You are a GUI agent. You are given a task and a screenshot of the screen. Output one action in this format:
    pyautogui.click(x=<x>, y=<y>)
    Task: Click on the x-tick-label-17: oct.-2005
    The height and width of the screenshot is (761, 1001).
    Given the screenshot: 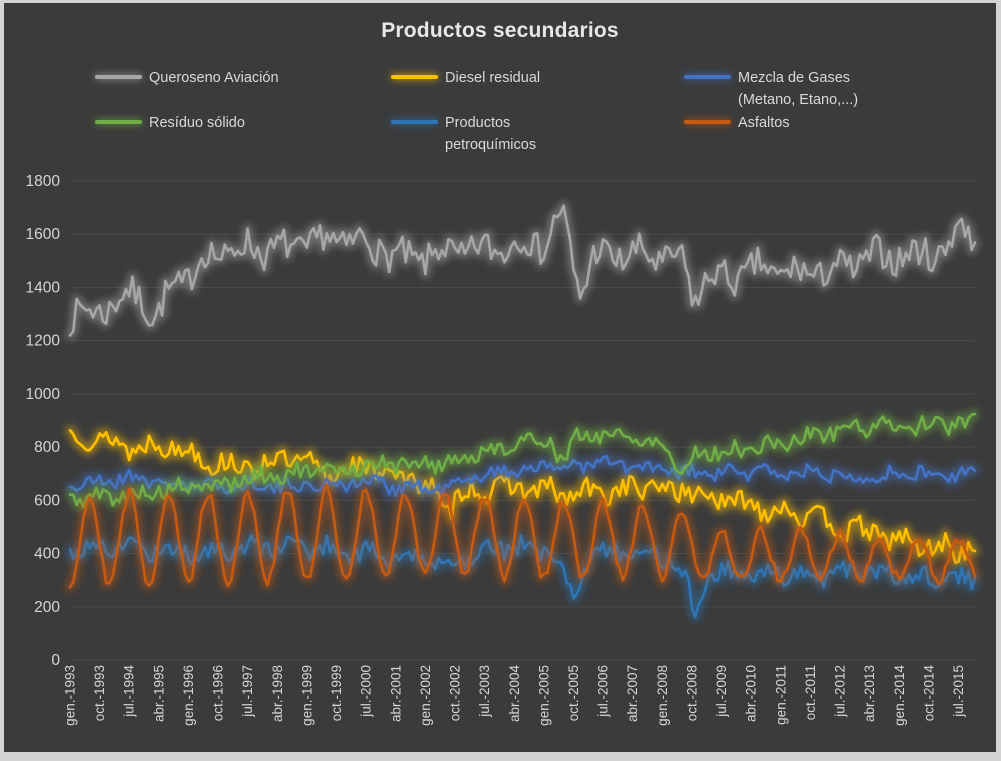 What is the action you would take?
    pyautogui.click(x=573, y=693)
    